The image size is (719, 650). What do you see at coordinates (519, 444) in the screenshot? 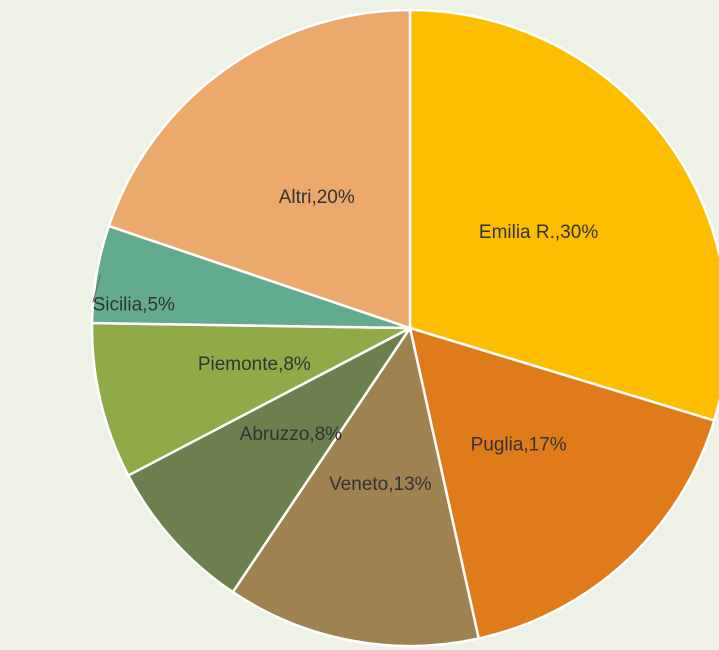
I see `slice-label: Puglia,17%` at bounding box center [519, 444].